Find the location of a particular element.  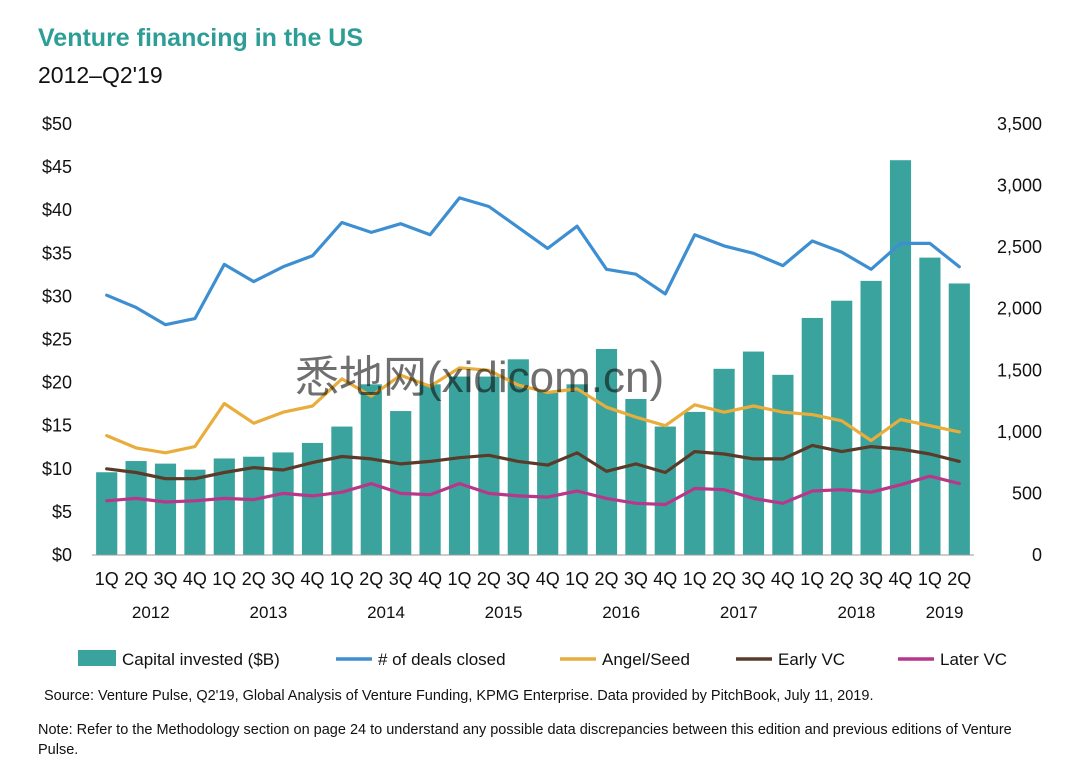

year-label: 2013 is located at coordinates (268, 612).